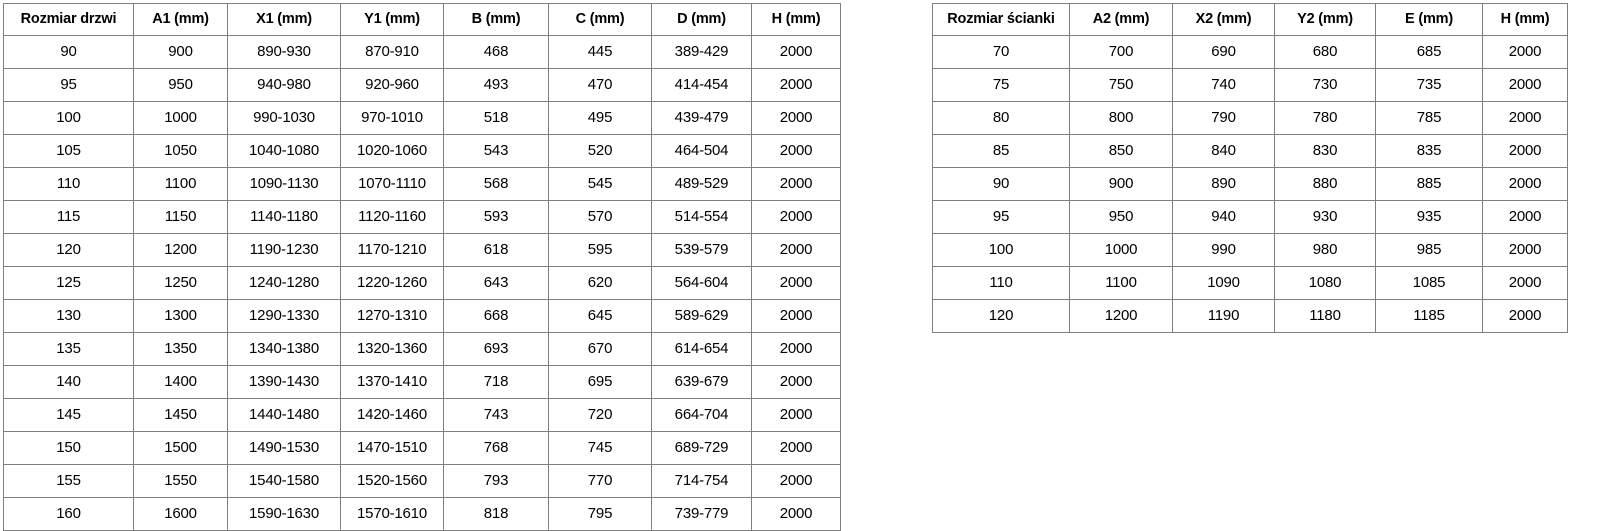 Image resolution: width=1600 pixels, height=531 pixels. What do you see at coordinates (1223, 184) in the screenshot?
I see `table-cell: 890` at bounding box center [1223, 184].